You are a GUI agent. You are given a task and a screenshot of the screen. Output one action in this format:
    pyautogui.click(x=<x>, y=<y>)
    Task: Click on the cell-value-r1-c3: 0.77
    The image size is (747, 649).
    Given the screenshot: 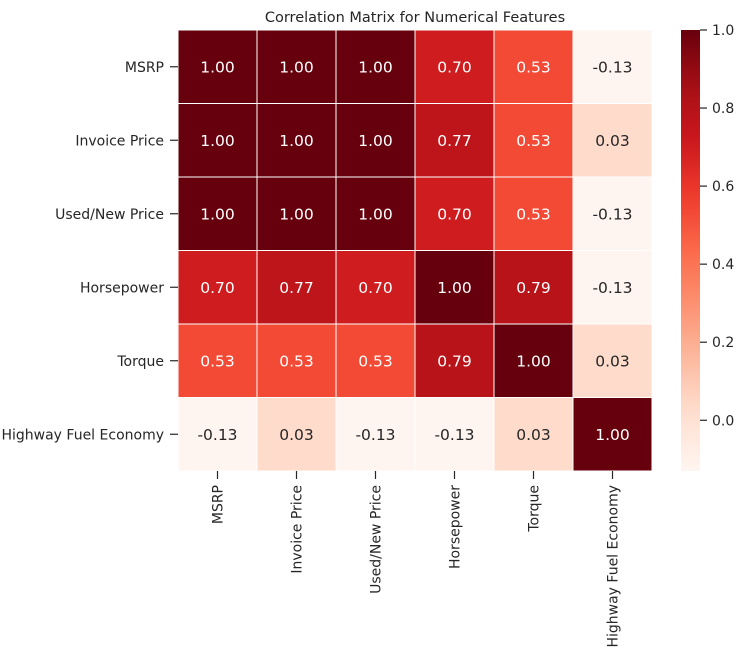 What is the action you would take?
    pyautogui.click(x=454, y=141)
    